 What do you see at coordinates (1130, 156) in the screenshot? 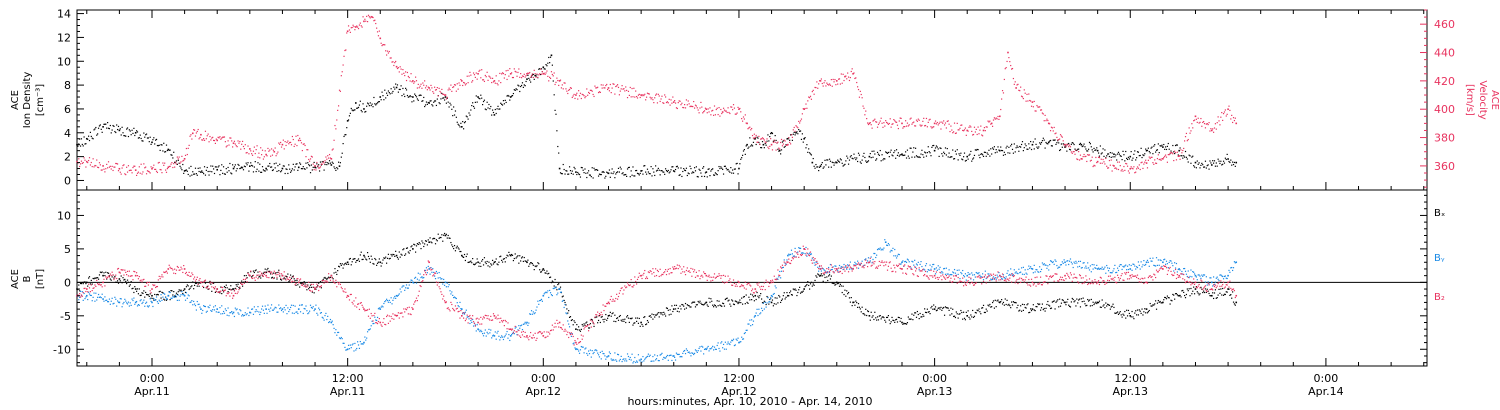
I see `top-series-0-point` at bounding box center [1130, 156].